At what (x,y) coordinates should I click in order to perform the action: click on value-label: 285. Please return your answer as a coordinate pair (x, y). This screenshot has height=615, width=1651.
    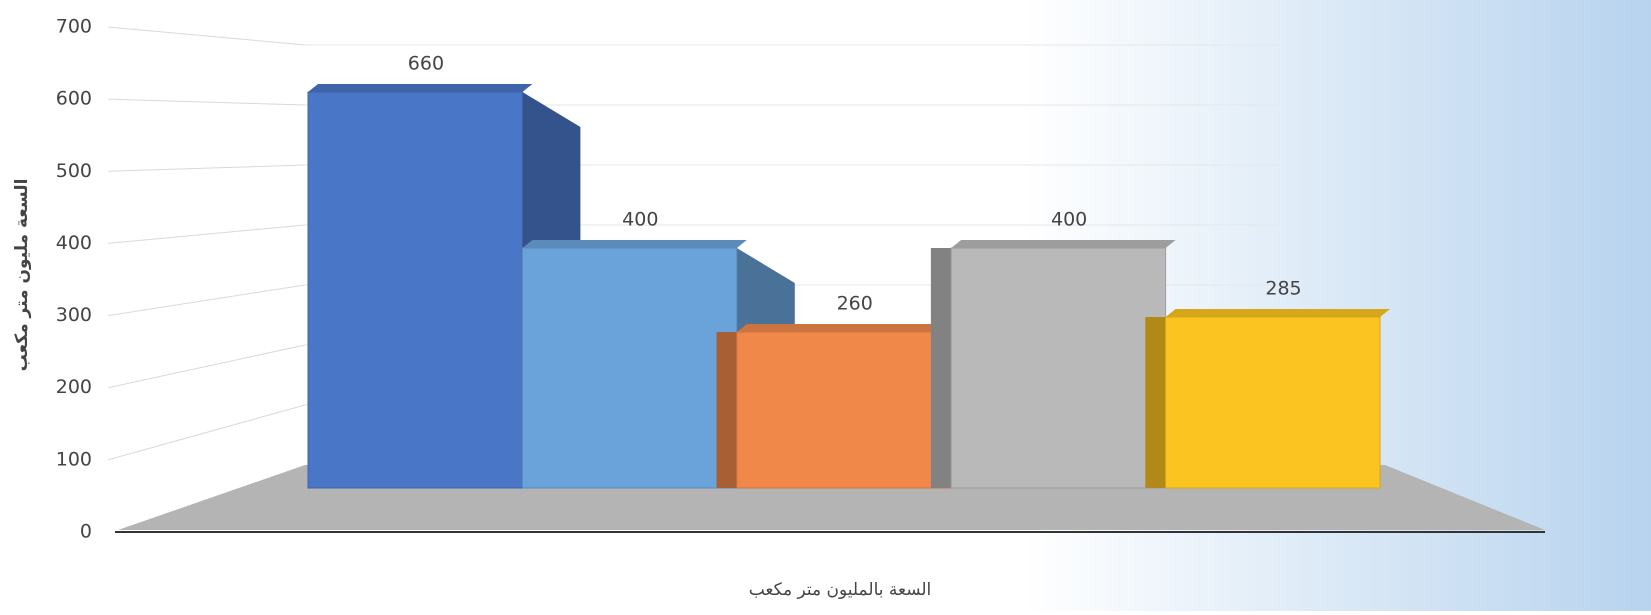
    Looking at the image, I should click on (1283, 289).